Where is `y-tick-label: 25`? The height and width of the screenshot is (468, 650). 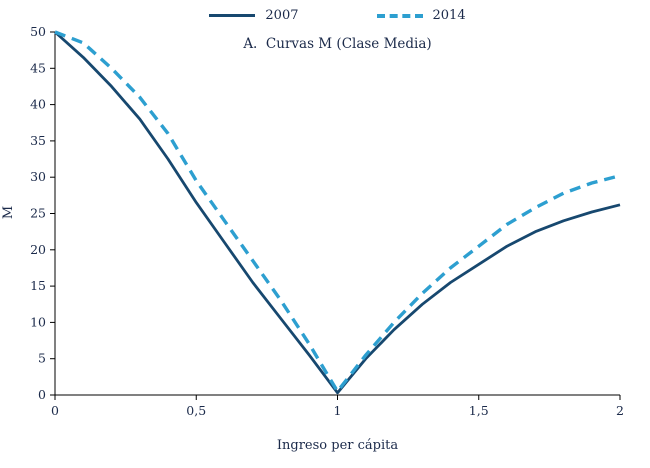
y-tick-label: 25 is located at coordinates (38, 213).